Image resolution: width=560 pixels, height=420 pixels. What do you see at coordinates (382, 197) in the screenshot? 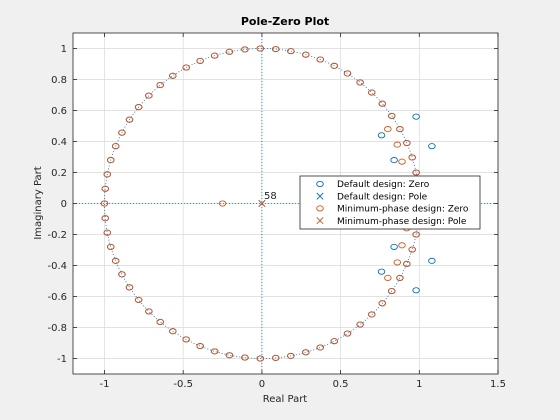
I see `legend-label-default-design-pole: Default design: Pole` at bounding box center [382, 197].